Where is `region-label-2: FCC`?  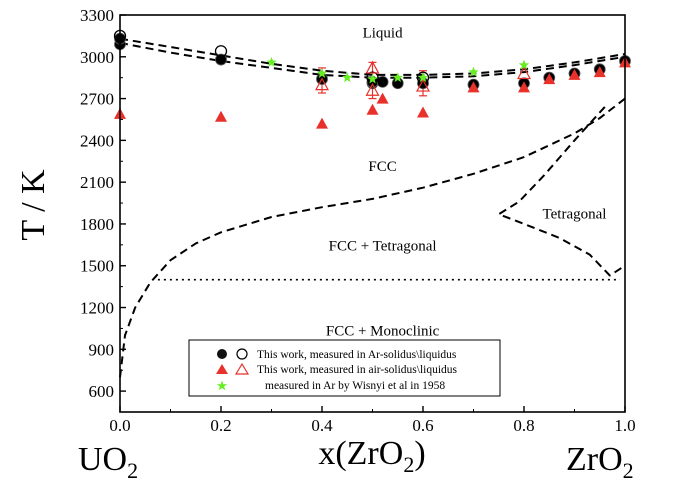
region-label-2: FCC is located at coordinates (382, 167).